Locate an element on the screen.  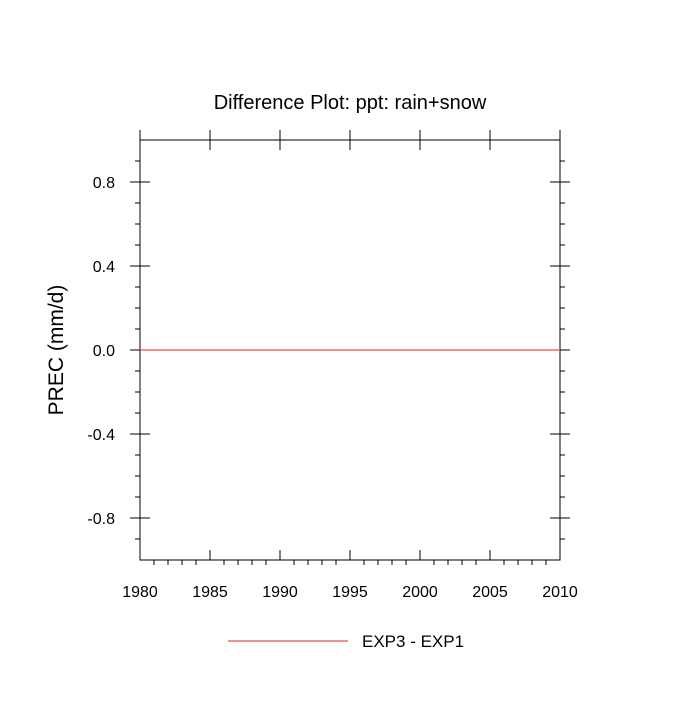
y-tick-label: 0.4 is located at coordinates (104, 267).